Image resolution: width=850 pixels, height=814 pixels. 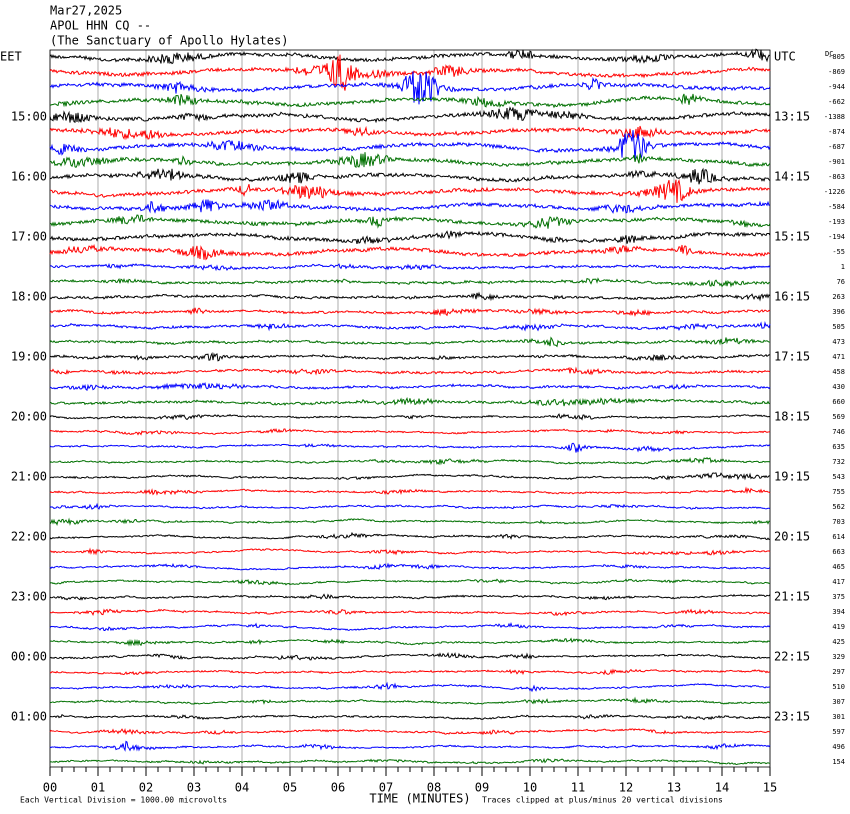 I want to click on dc-value: -805, so click(x=836, y=57).